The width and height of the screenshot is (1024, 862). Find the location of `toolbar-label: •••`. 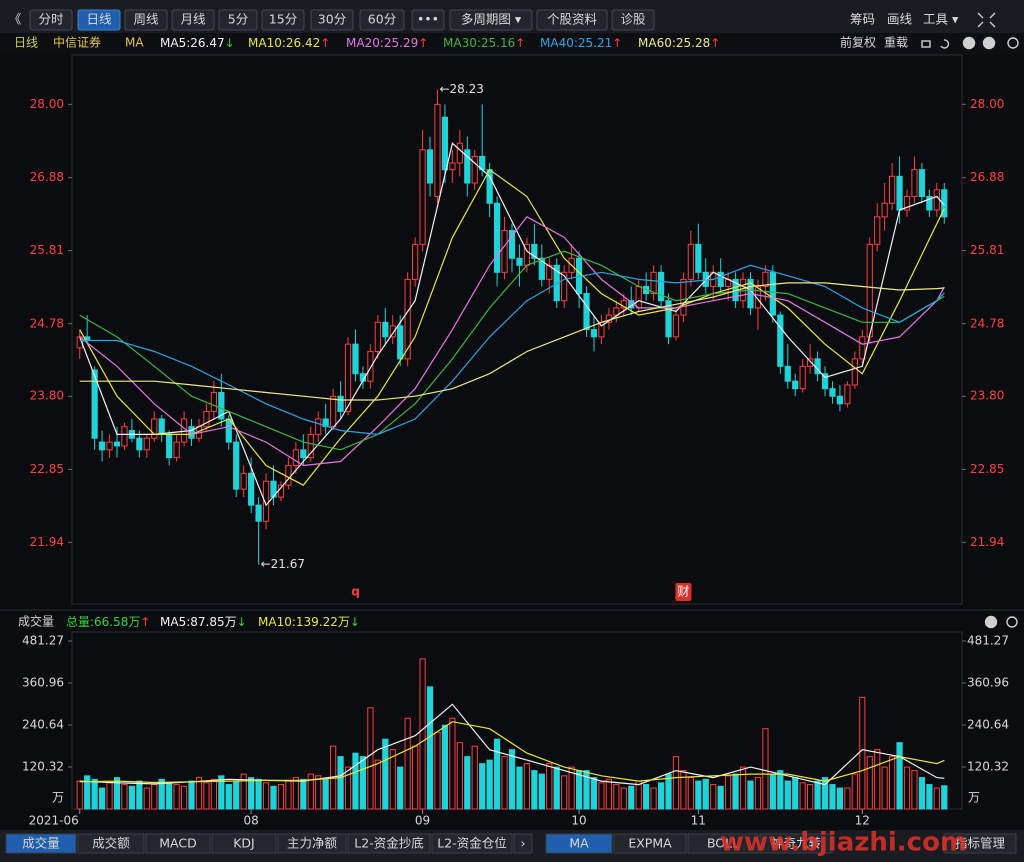

toolbar-label: ••• is located at coordinates (428, 19).